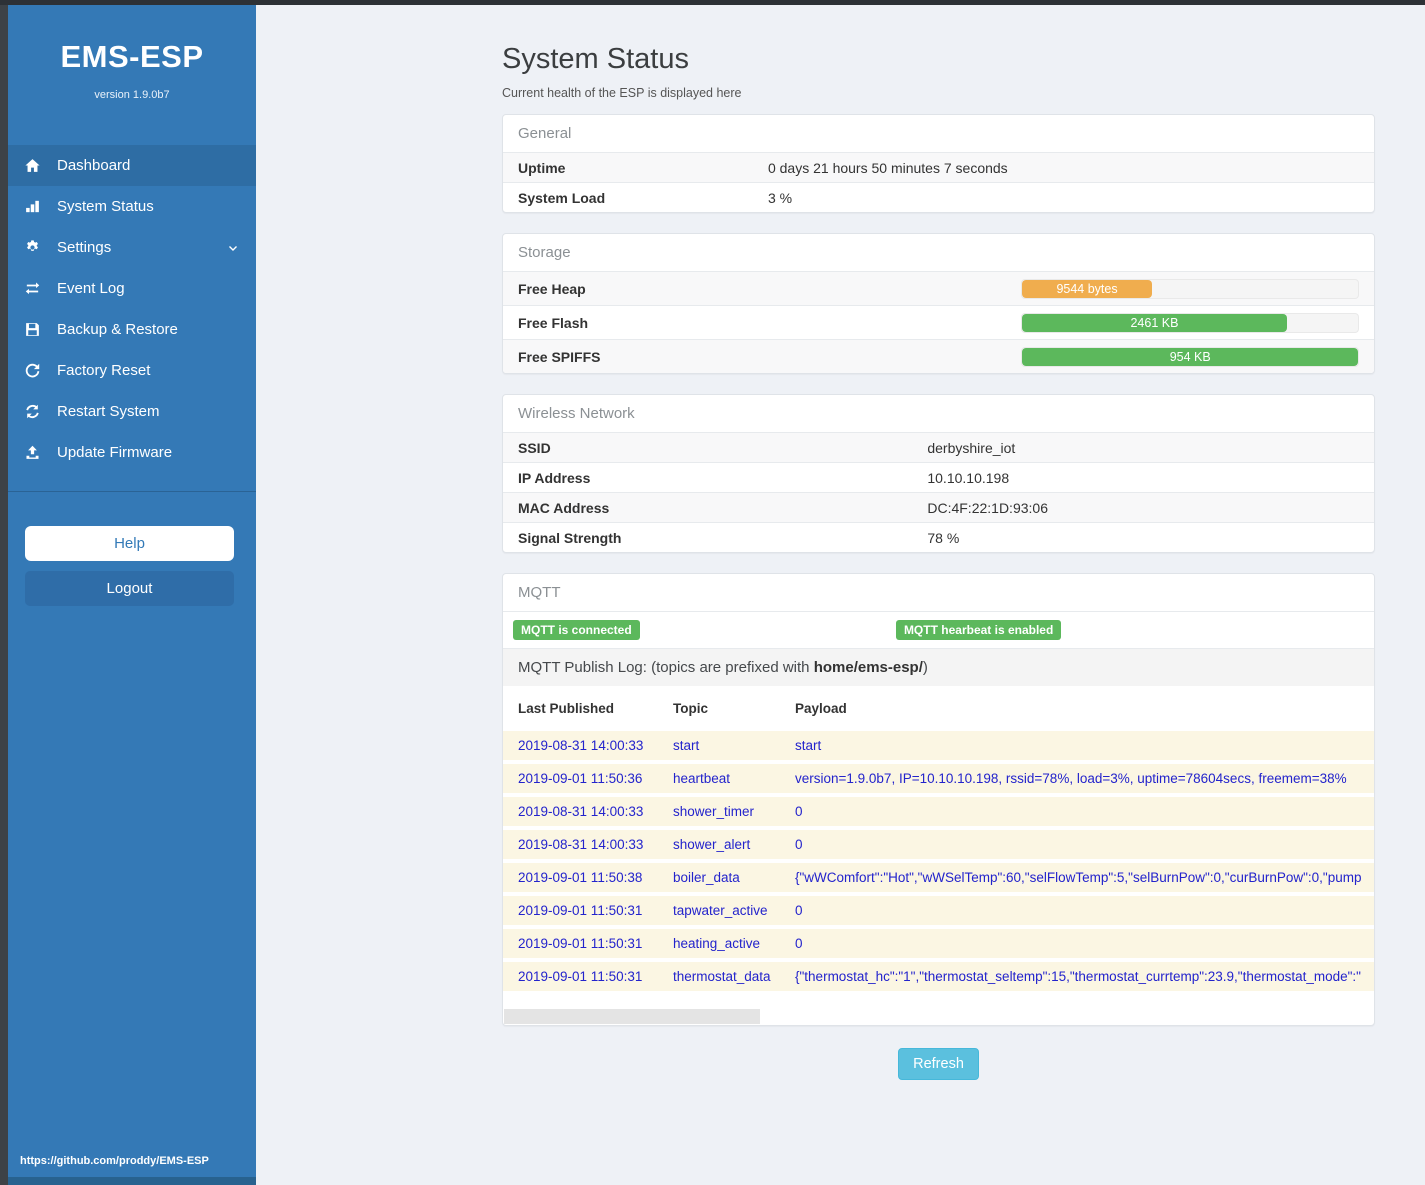  What do you see at coordinates (545, 133) in the screenshot?
I see `general-panel-header: General` at bounding box center [545, 133].